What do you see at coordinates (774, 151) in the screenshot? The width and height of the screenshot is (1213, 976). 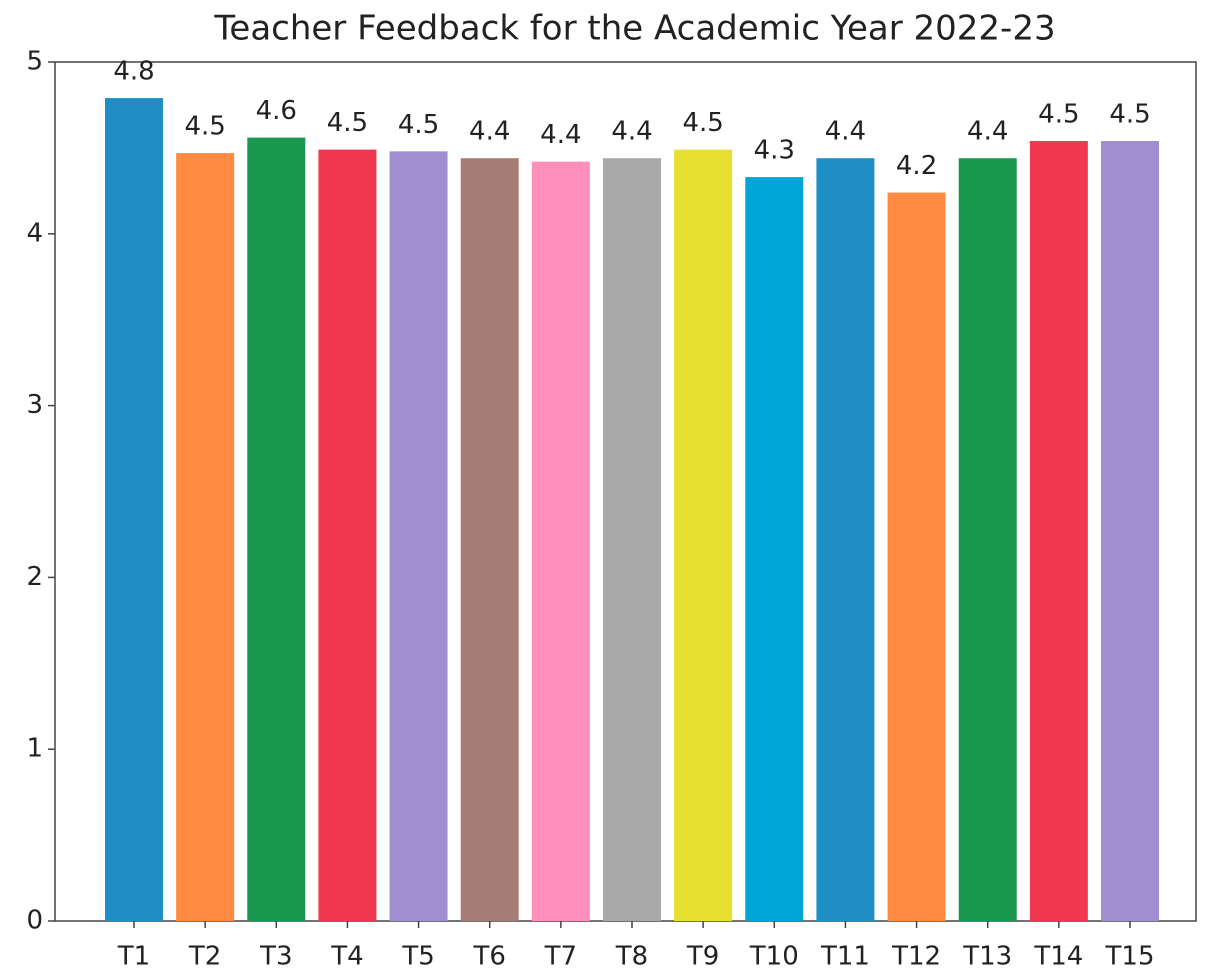 I see `value-label: 4.3` at bounding box center [774, 151].